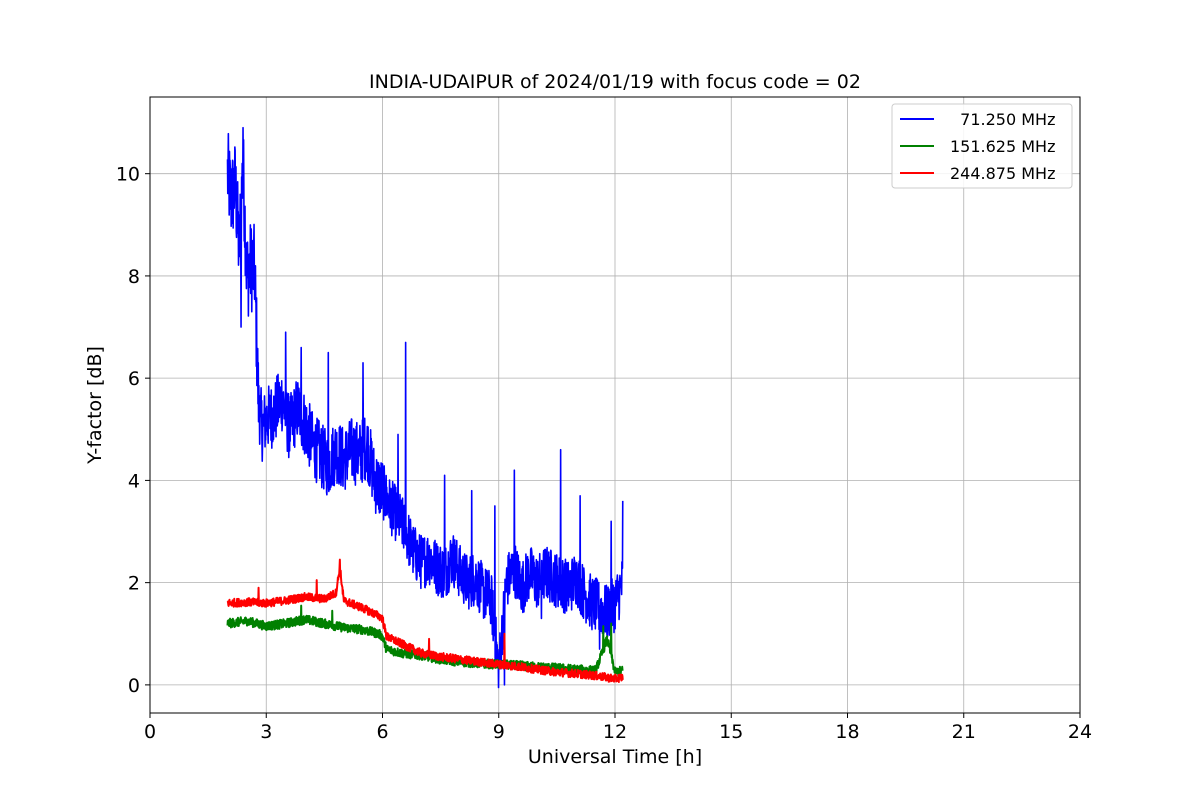 The height and width of the screenshot is (800, 1200). Describe the element at coordinates (134, 379) in the screenshot. I see `y-tick-label: 6` at that location.